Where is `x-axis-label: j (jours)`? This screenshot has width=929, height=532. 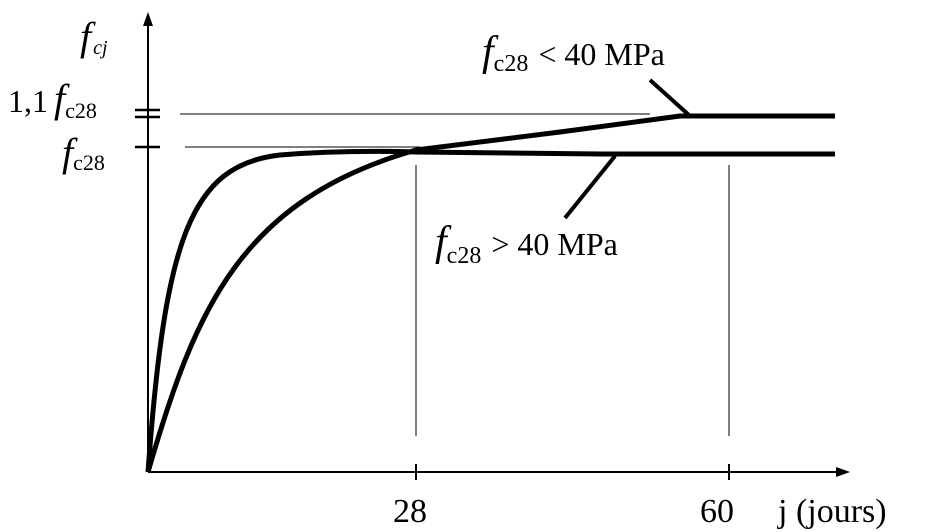
x-axis-label: j (jours) is located at coordinates (832, 511).